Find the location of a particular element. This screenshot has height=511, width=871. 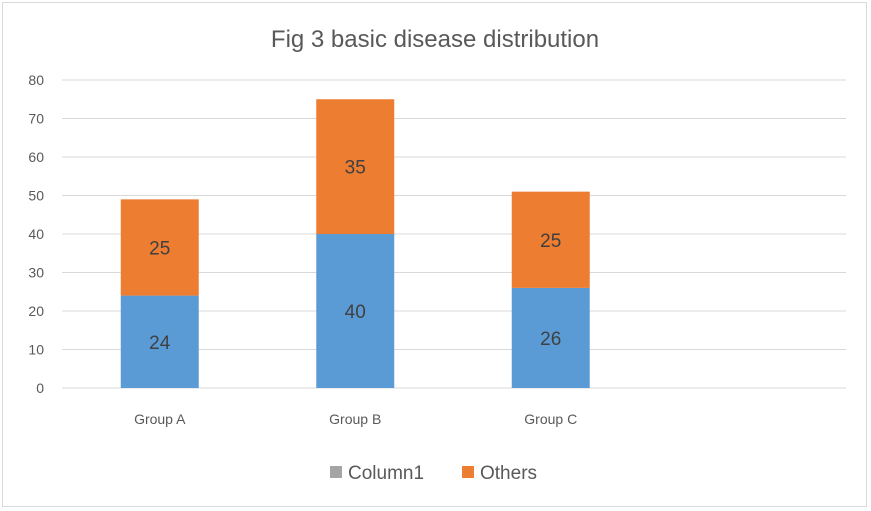

y-tick-label: 10 is located at coordinates (36, 350).